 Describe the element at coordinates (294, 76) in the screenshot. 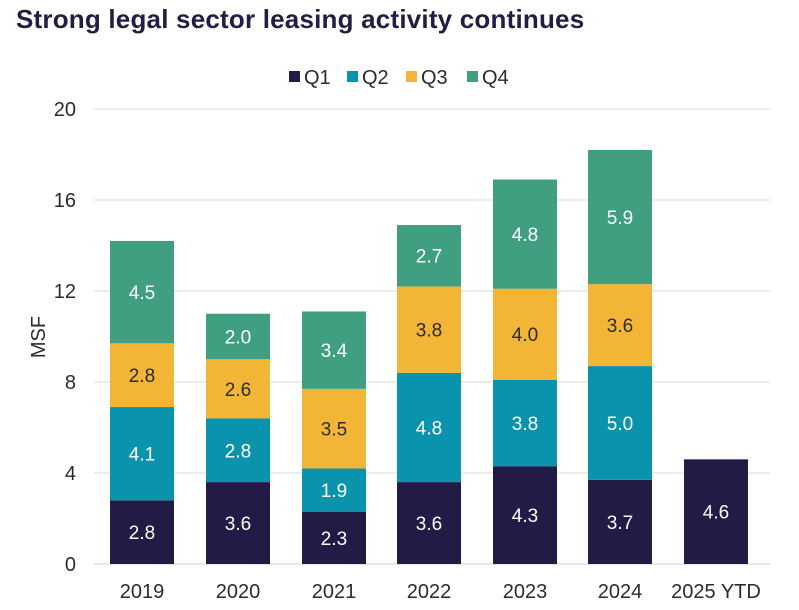

I see `legend-swatch-q1` at that location.